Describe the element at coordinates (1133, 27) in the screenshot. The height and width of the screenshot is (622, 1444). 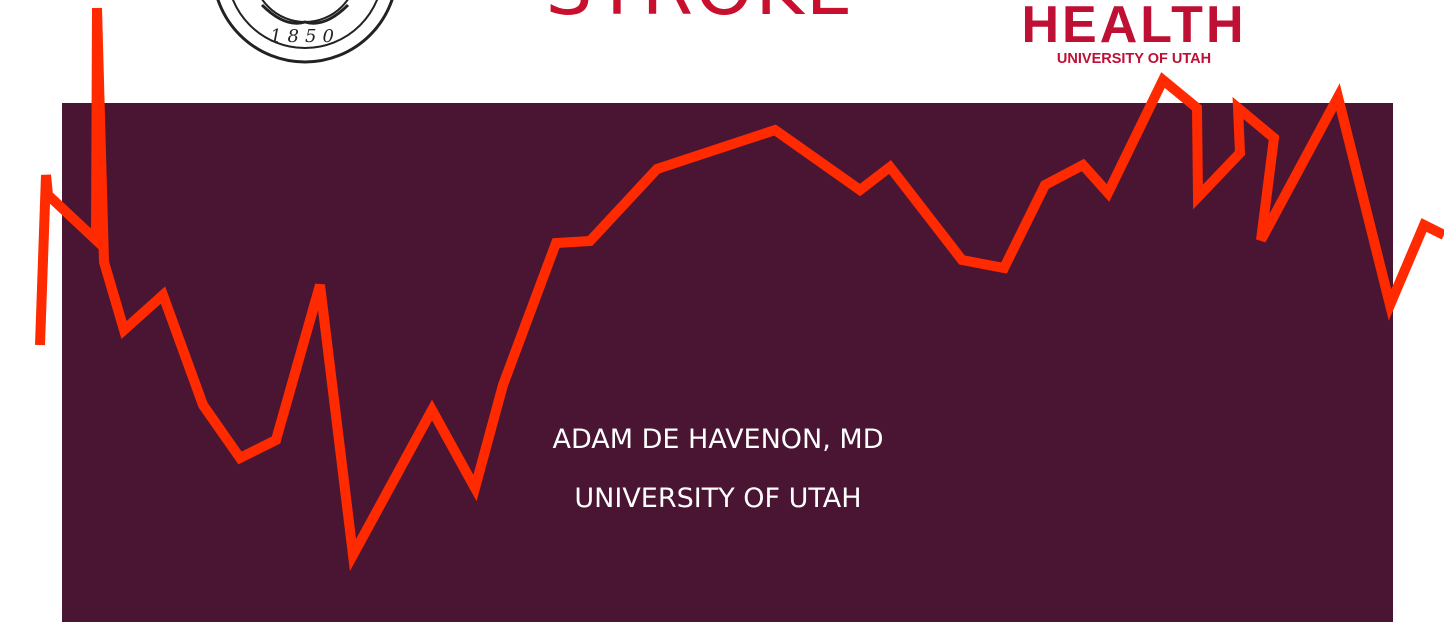
I see `logo-title: HEALTH` at that location.